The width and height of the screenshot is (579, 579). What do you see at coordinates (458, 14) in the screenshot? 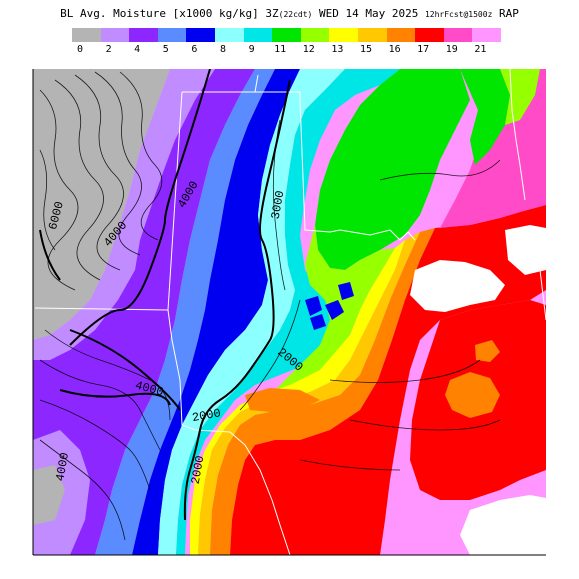
I see `title-forecast: 12hrFcst@1500z` at bounding box center [458, 14].